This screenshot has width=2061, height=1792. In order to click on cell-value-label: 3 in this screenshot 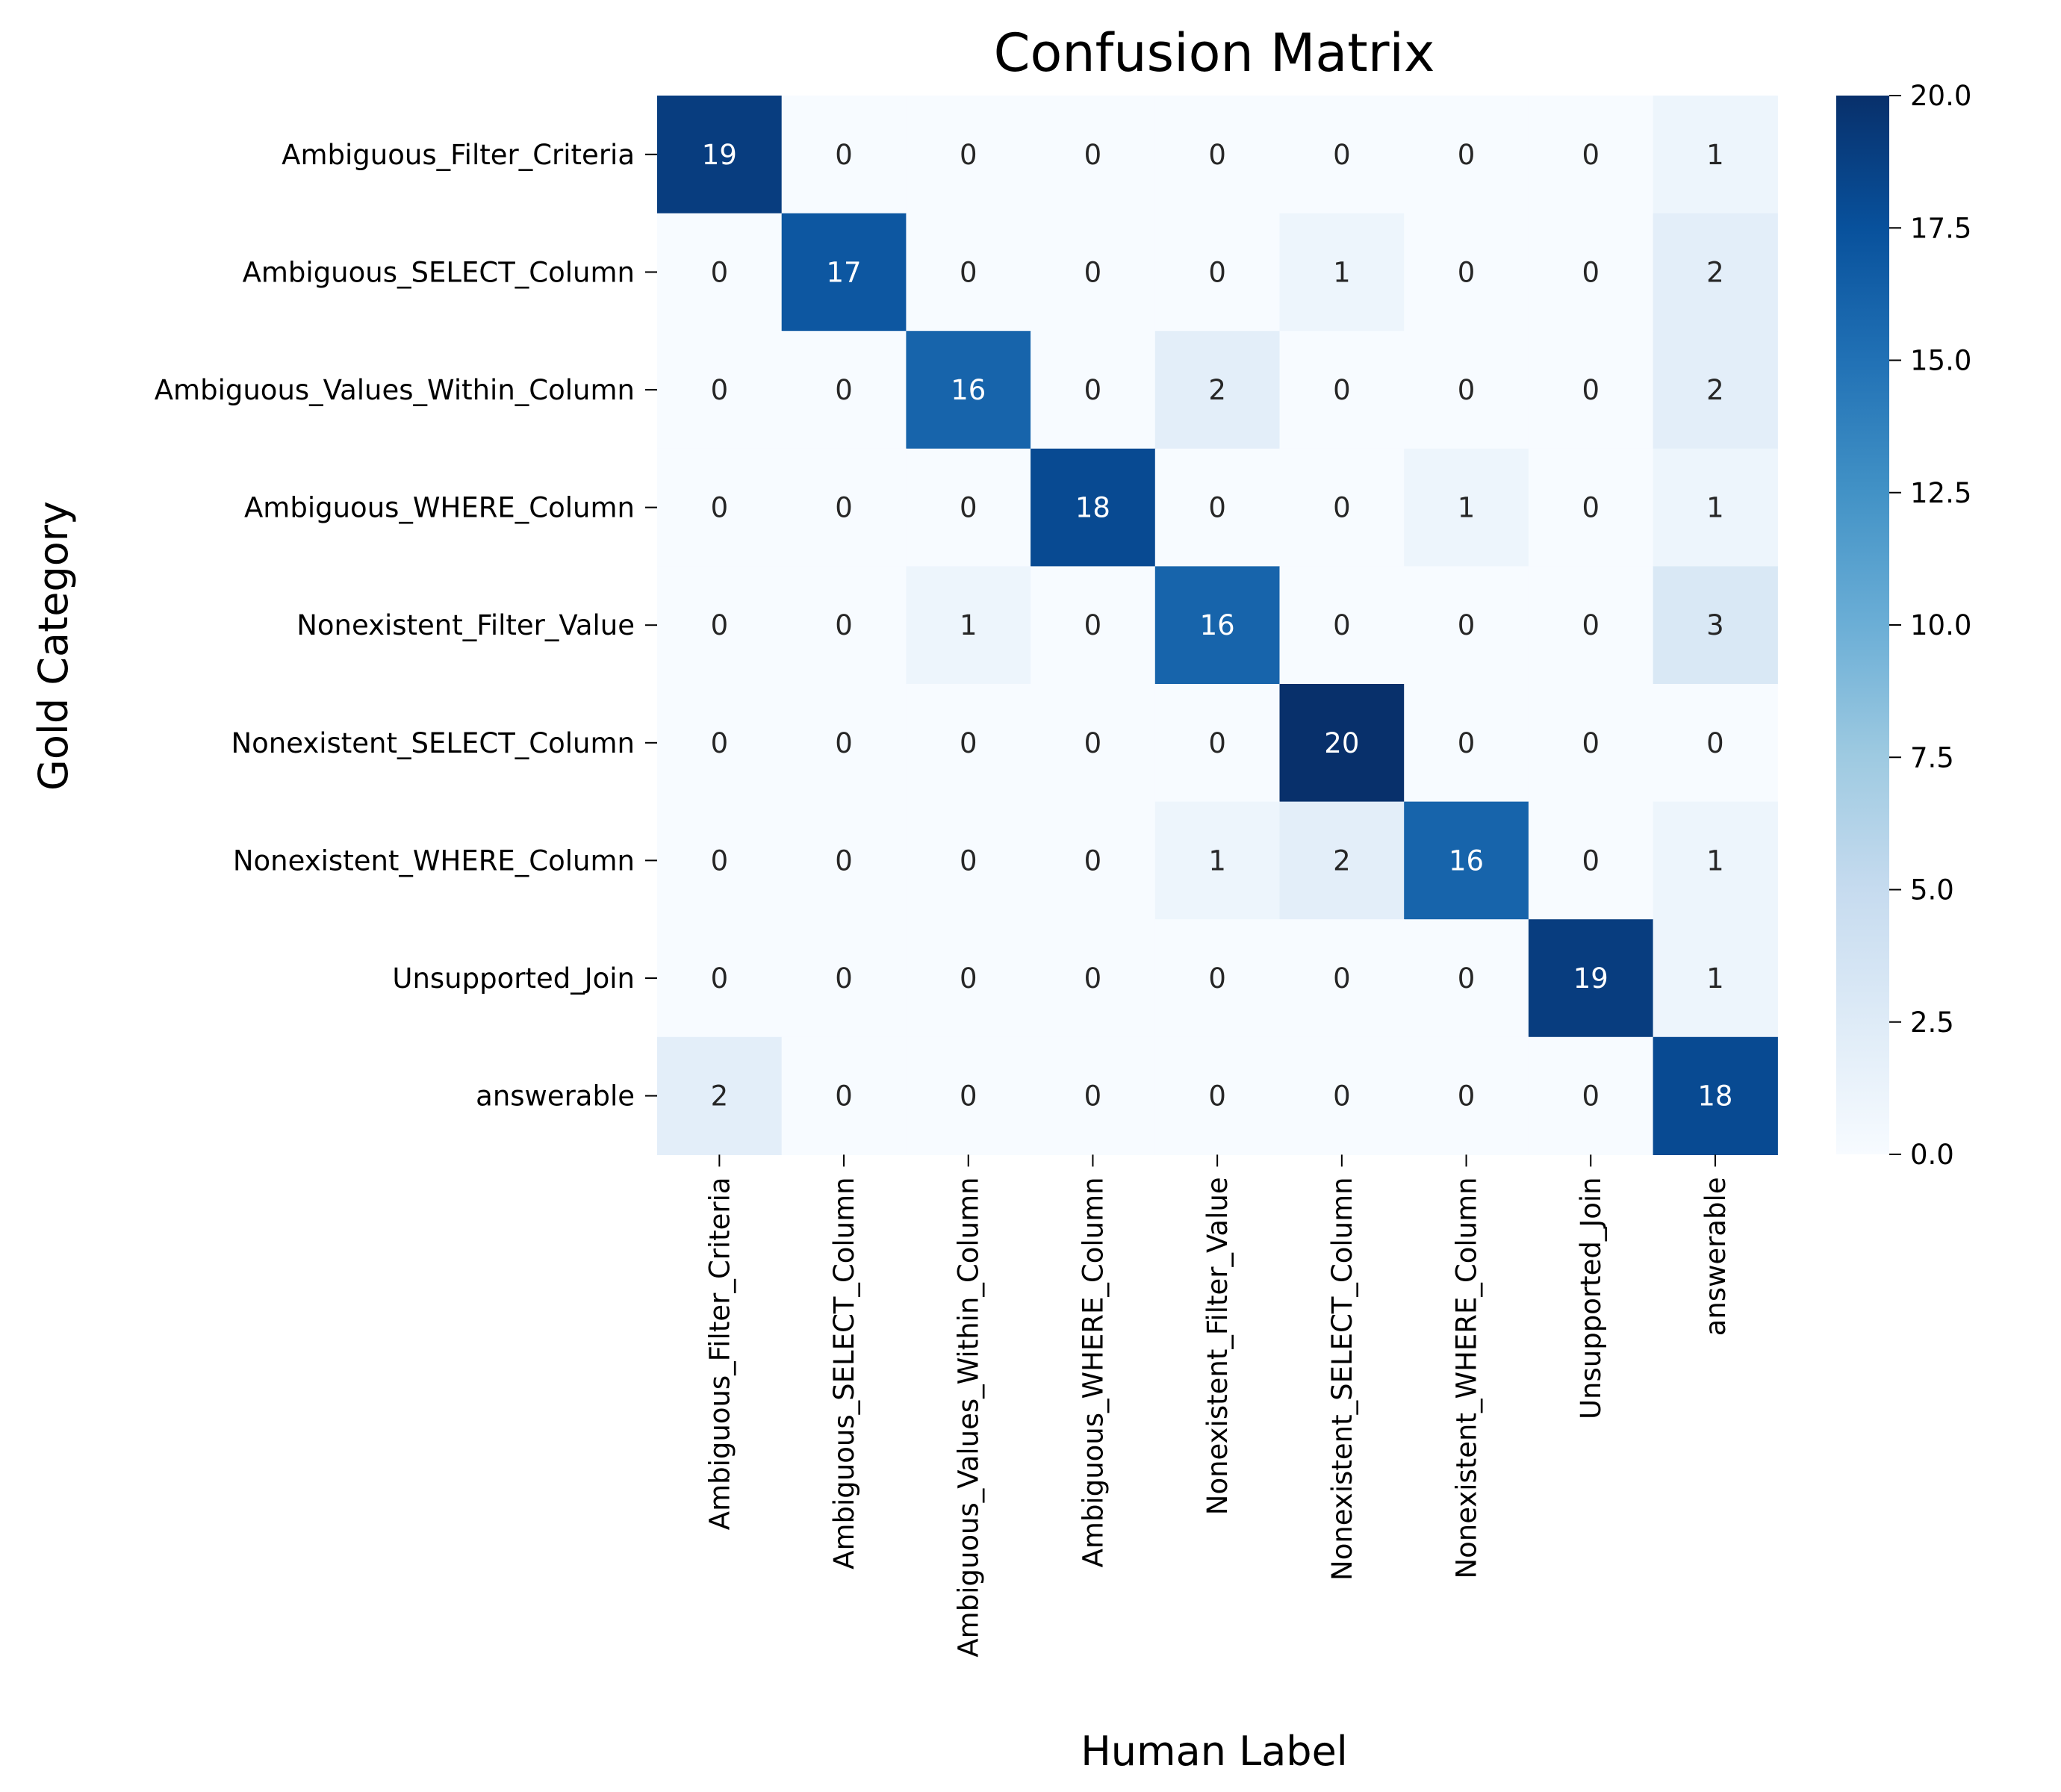, I will do `click(1715, 625)`.